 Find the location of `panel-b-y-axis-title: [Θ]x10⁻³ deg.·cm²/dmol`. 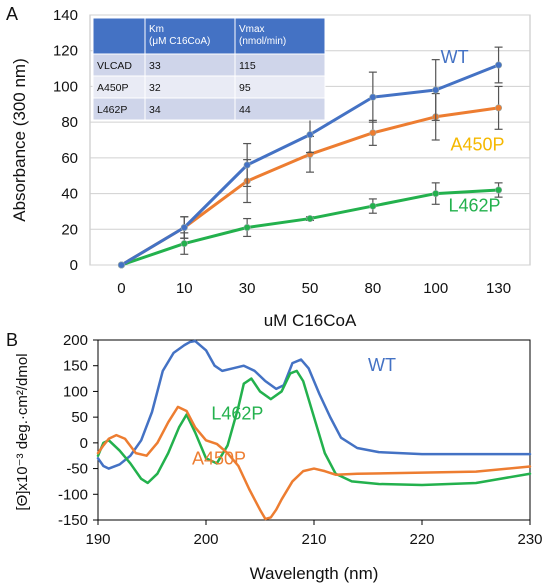

panel-b-y-axis-title: [Θ]x10⁻³ deg.·cm²/dmol is located at coordinates (22, 431).